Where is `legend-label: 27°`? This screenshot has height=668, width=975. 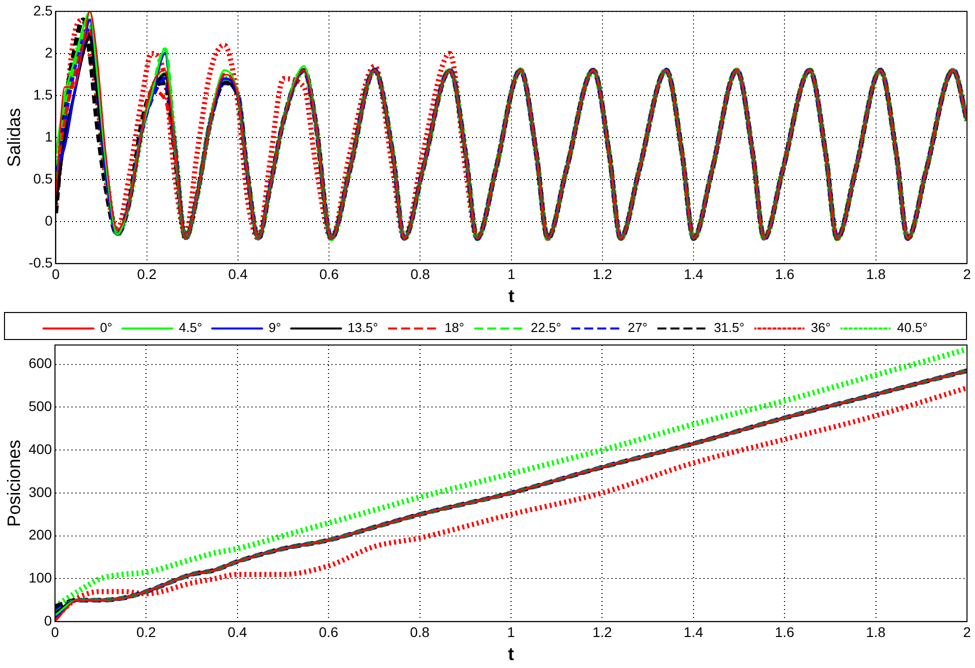
legend-label: 27° is located at coordinates (638, 328).